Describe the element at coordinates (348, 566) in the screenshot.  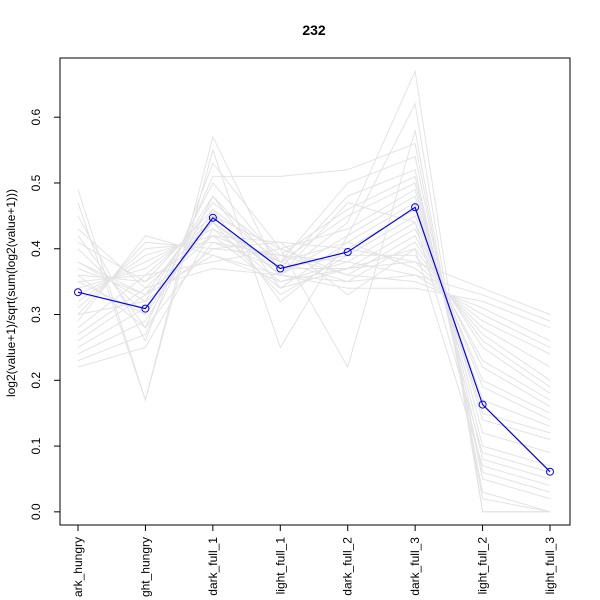
I see `x-tick-label: dark_full_2` at that location.